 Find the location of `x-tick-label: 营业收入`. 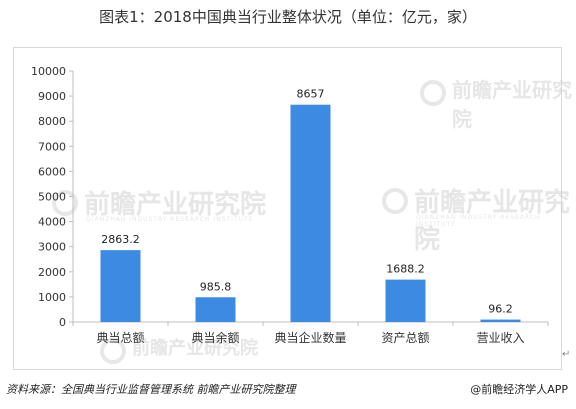

x-tick-label: 营业收入 is located at coordinates (500, 338).